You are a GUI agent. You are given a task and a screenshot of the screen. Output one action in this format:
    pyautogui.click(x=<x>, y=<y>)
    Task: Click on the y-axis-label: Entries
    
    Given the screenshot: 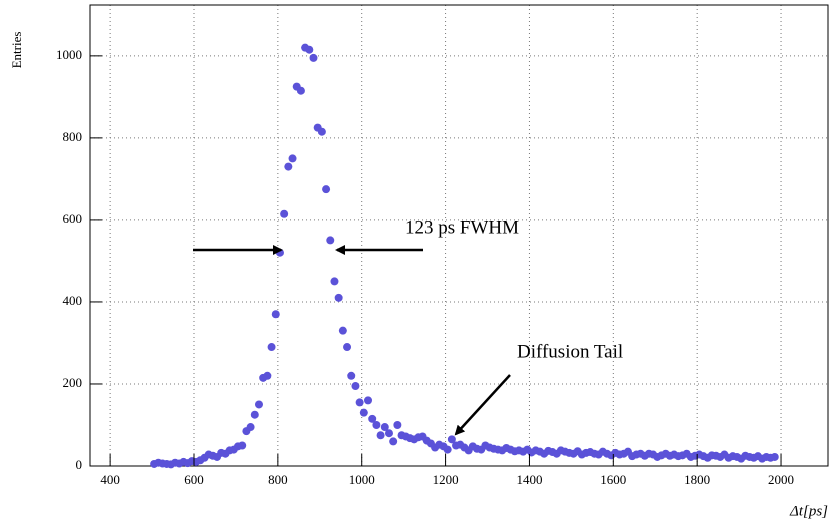 What is the action you would take?
    pyautogui.click(x=16, y=50)
    